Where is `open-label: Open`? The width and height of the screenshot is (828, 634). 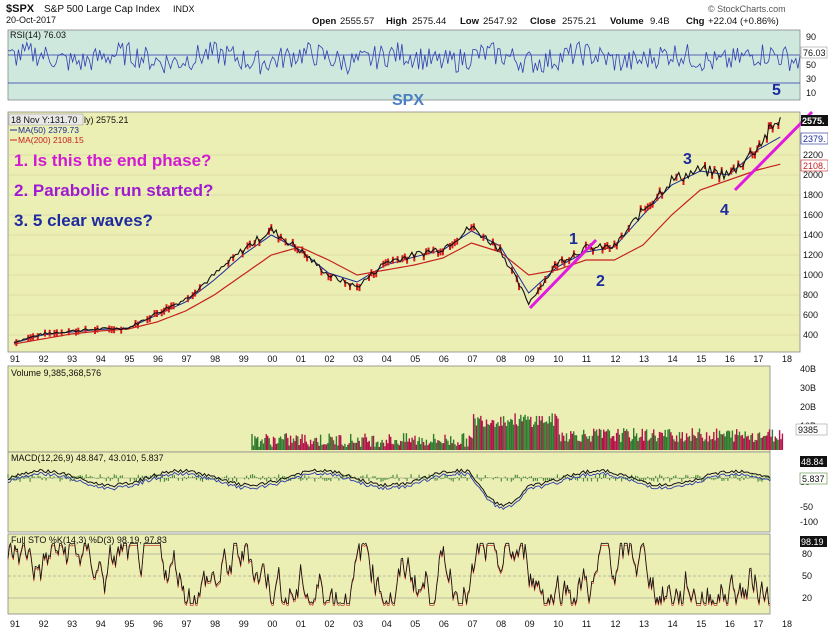
open-label: Open is located at coordinates (324, 21).